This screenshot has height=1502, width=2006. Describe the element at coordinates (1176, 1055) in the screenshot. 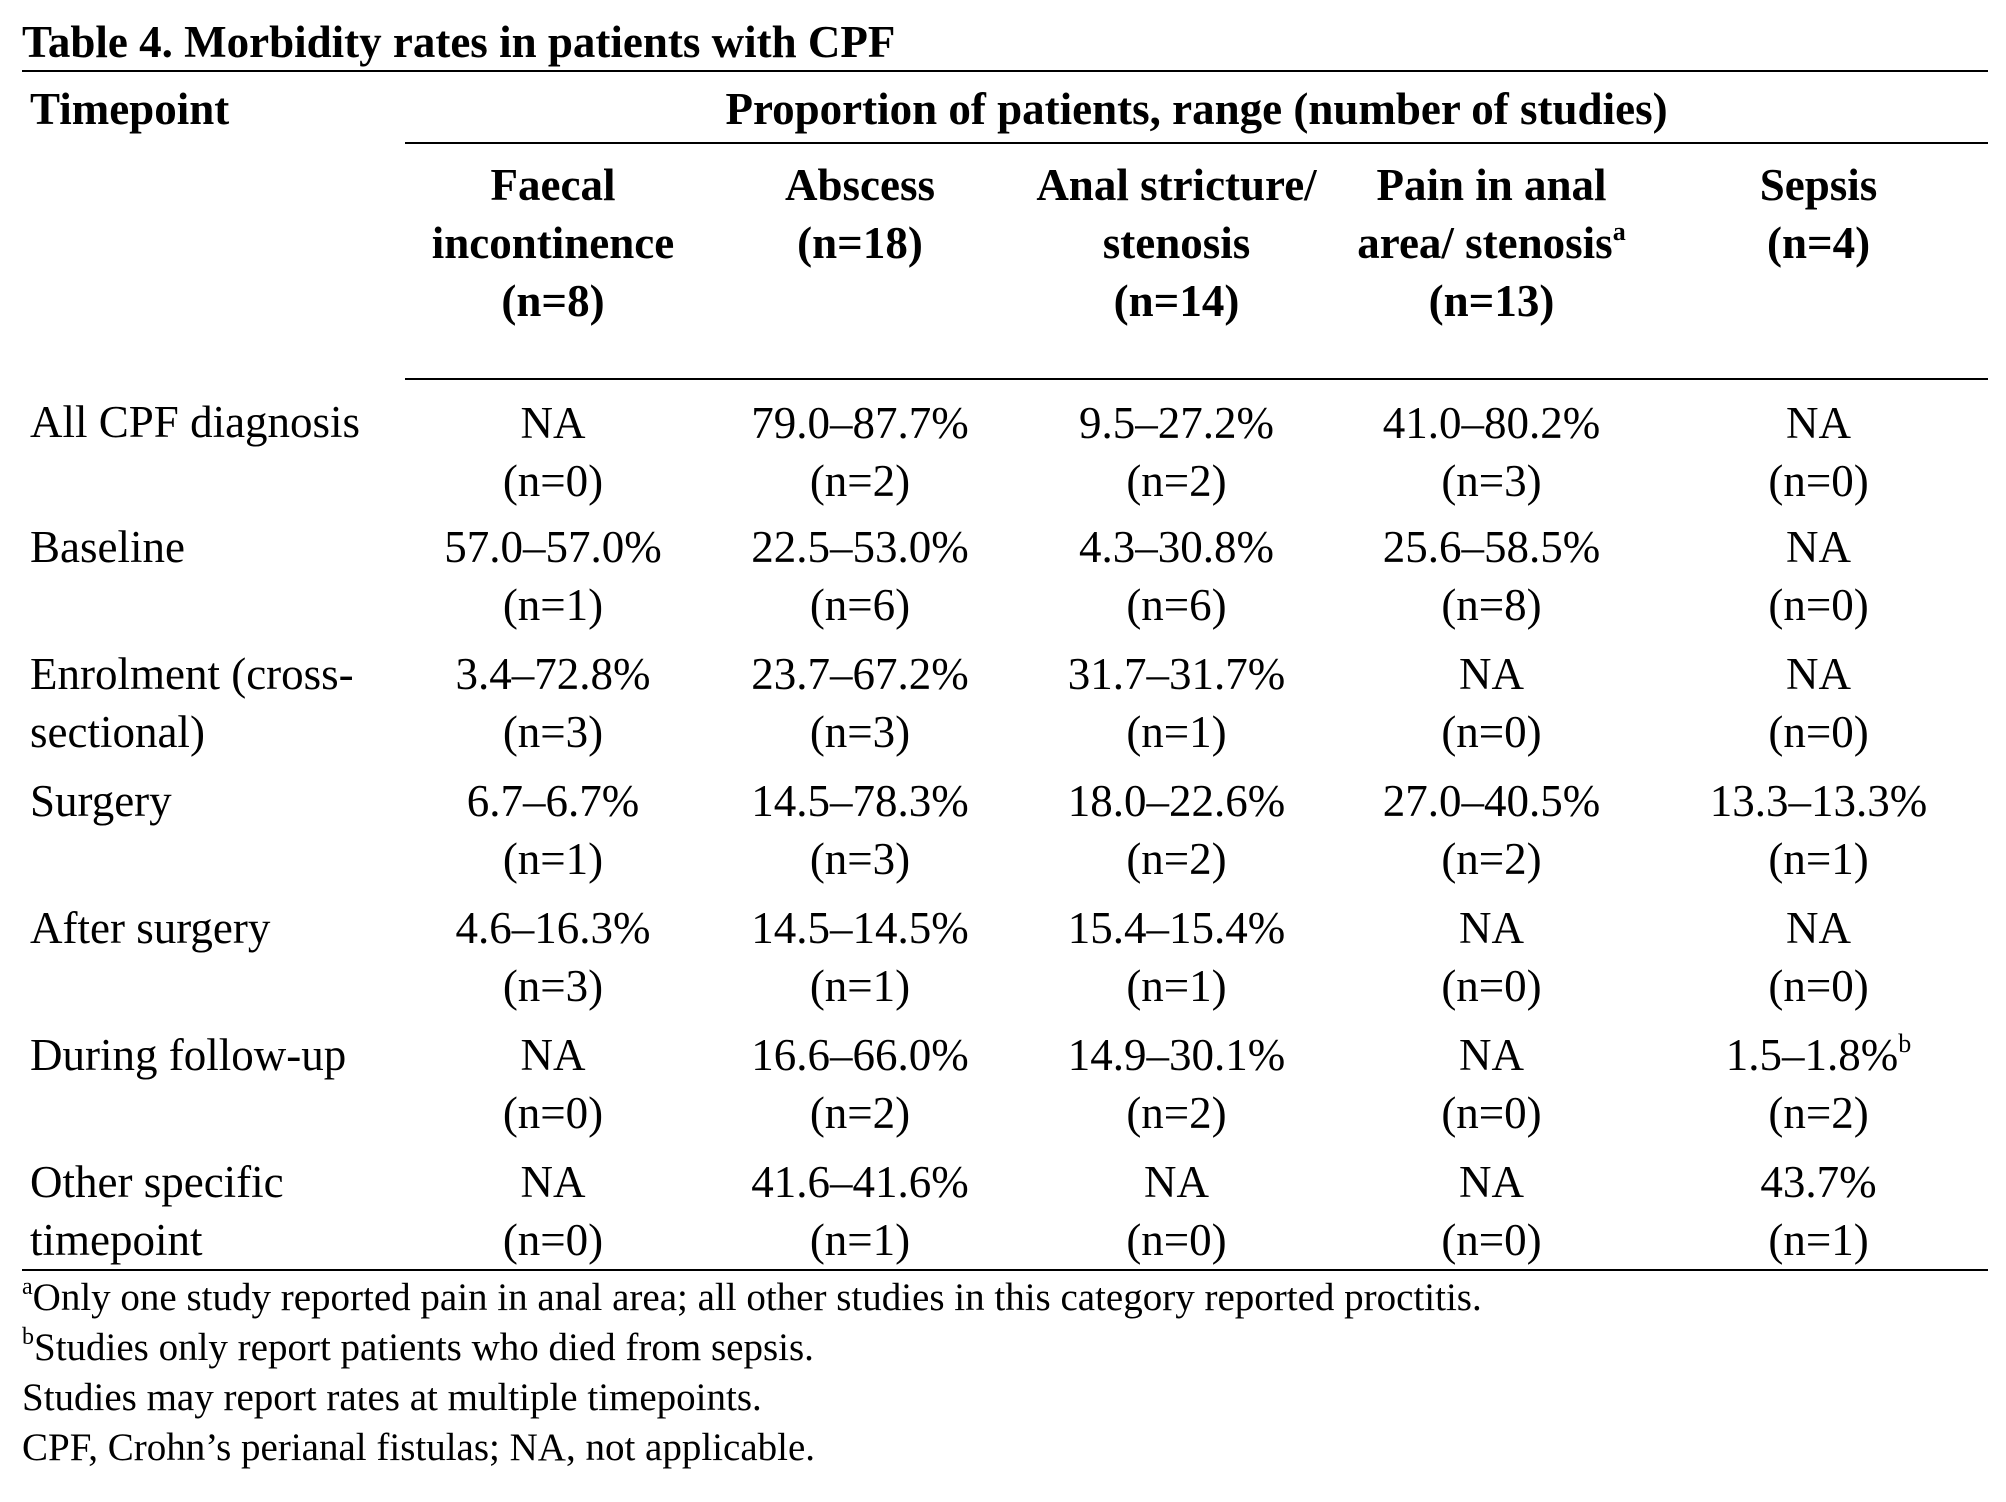

I see `cell-value: 14.9–30.1%` at that location.